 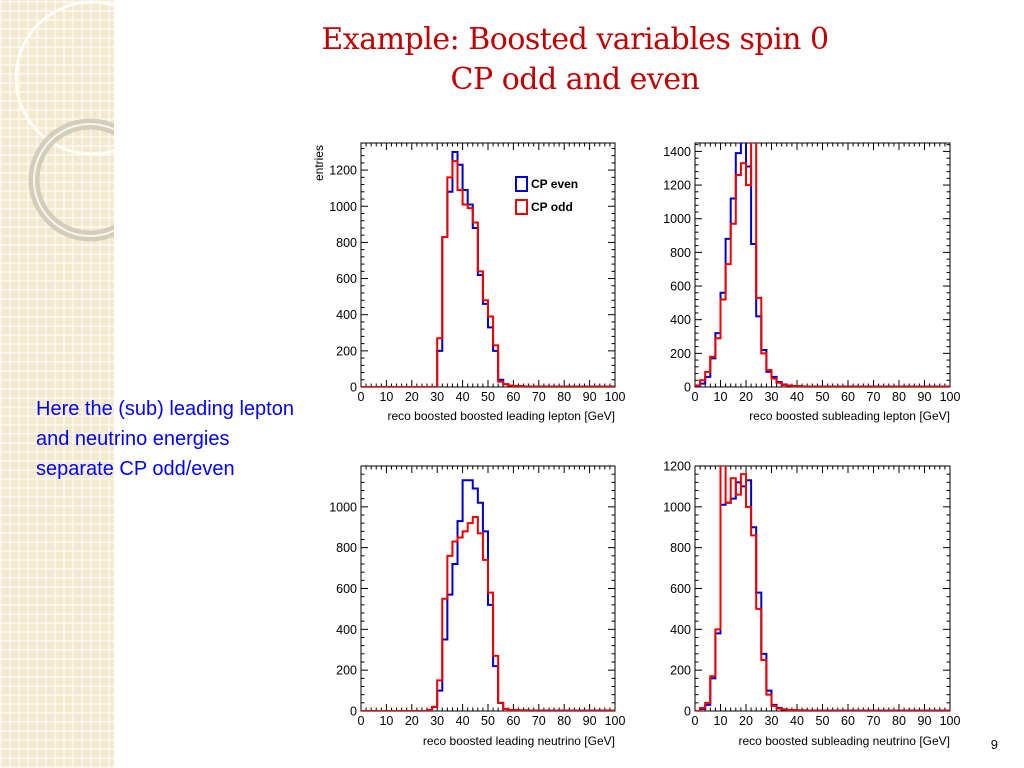 I want to click on legend-label: CP odd, so click(x=552, y=207).